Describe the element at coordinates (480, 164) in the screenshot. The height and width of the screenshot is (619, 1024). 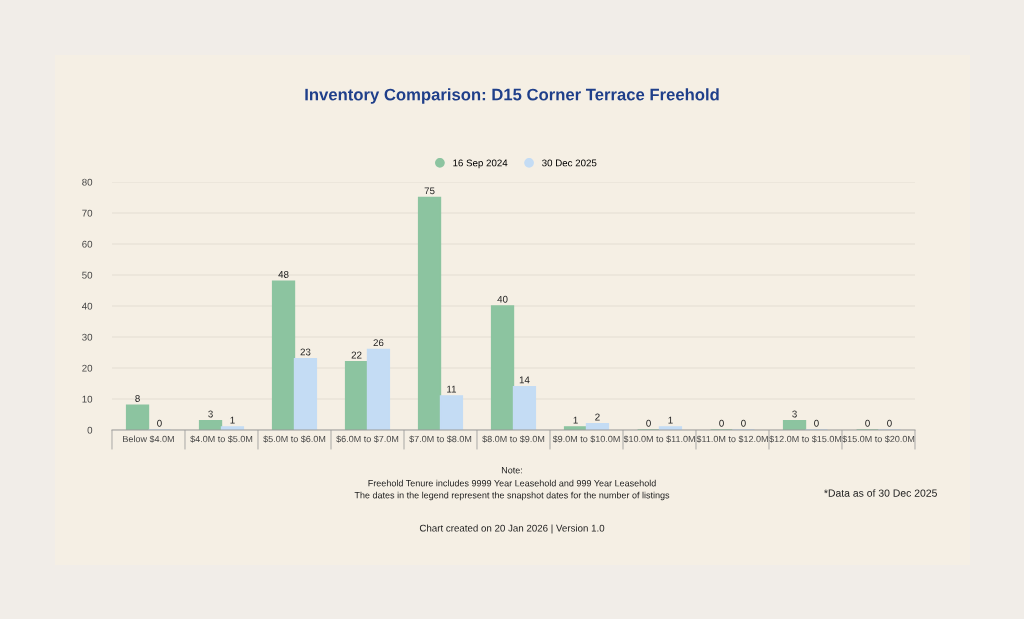
I see `legend-label: 16 Sep 2024` at that location.